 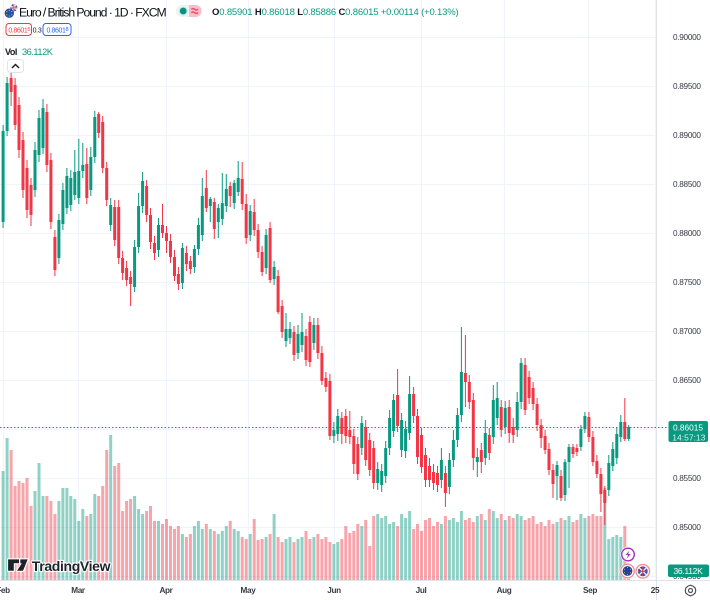 What do you see at coordinates (421, 590) in the screenshot?
I see `svg-text: Jul` at bounding box center [421, 590].